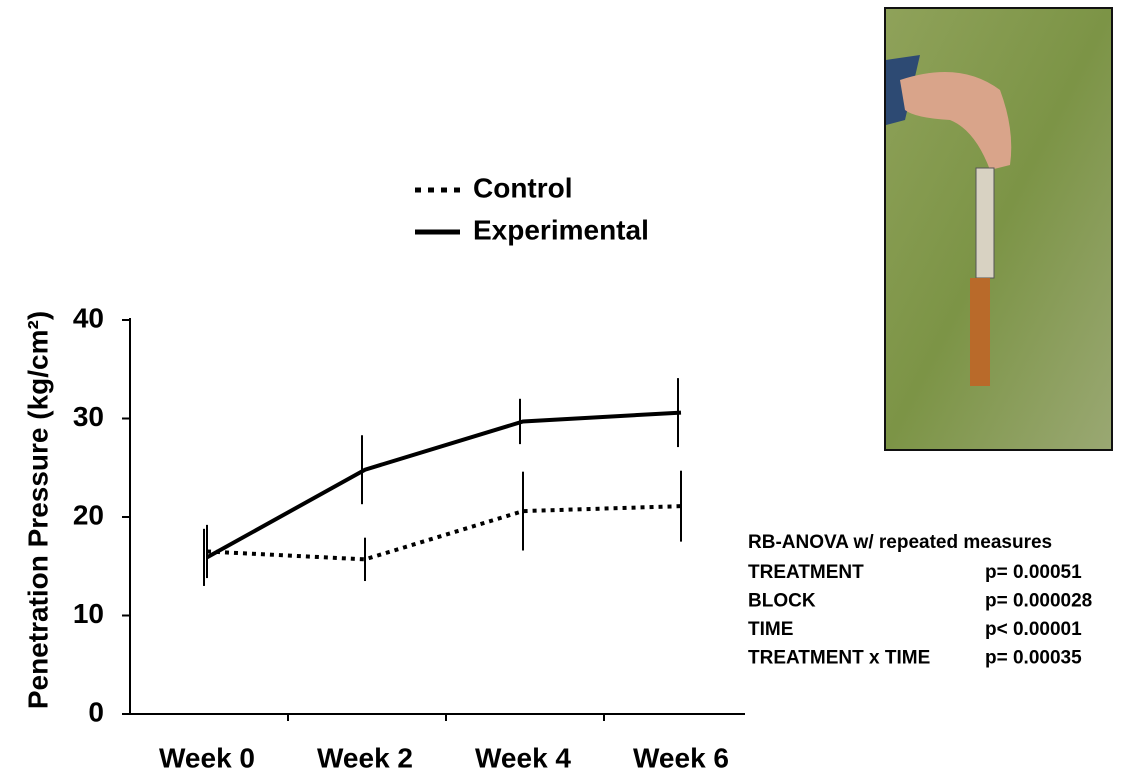 This screenshot has width=1140, height=782. Describe the element at coordinates (681, 757) in the screenshot. I see `x-tick-label: Week 6` at that location.